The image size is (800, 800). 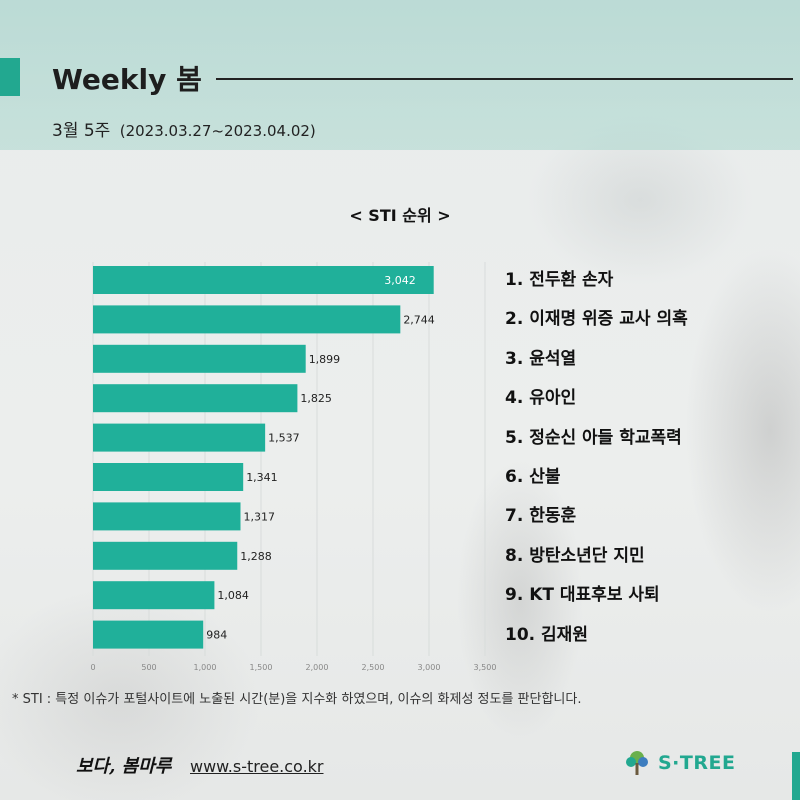 What do you see at coordinates (400, 215) in the screenshot?
I see `chart-title: < STI 순위 >` at bounding box center [400, 215].